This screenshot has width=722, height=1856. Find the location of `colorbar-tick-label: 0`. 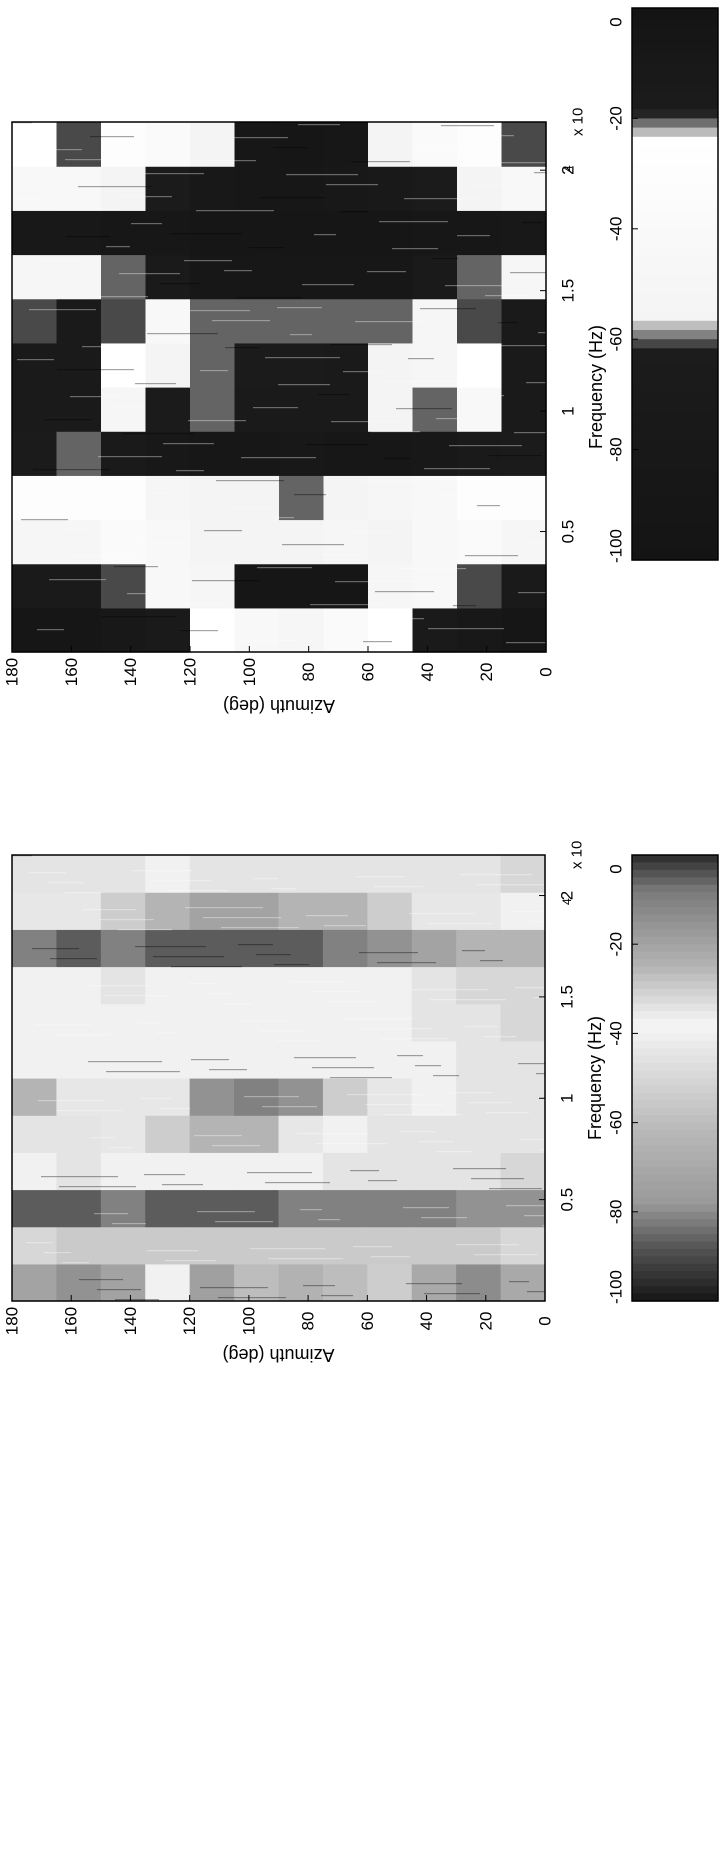

colorbar-tick-label: 0 is located at coordinates (616, 21).